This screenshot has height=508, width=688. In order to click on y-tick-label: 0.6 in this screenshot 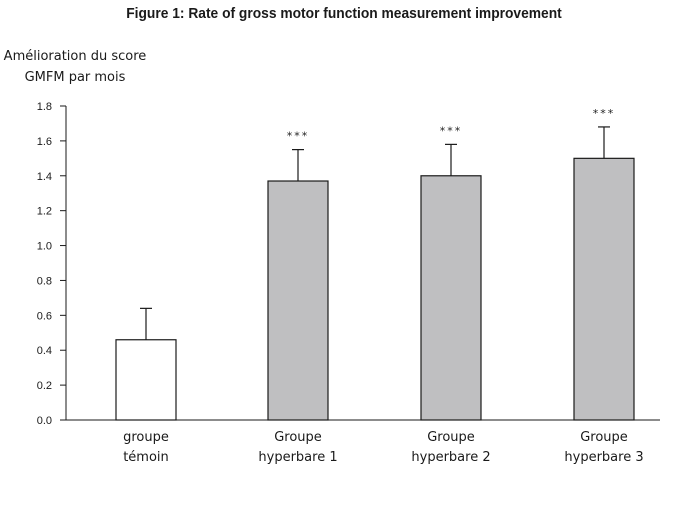, I will do `click(44, 316)`.